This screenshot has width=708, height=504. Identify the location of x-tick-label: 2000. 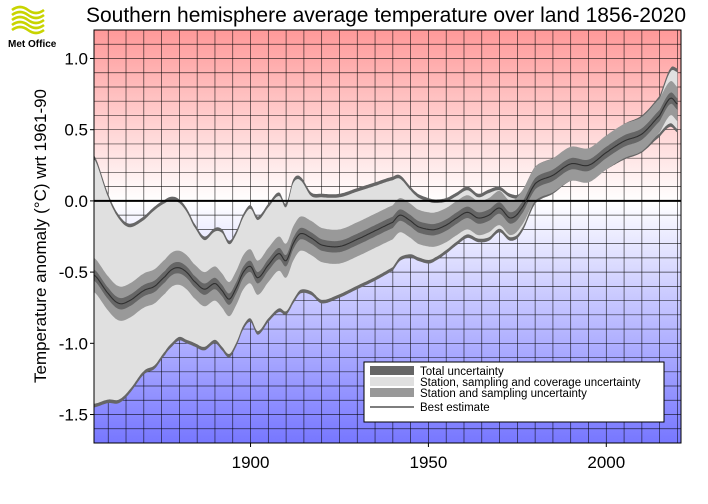
(606, 462).